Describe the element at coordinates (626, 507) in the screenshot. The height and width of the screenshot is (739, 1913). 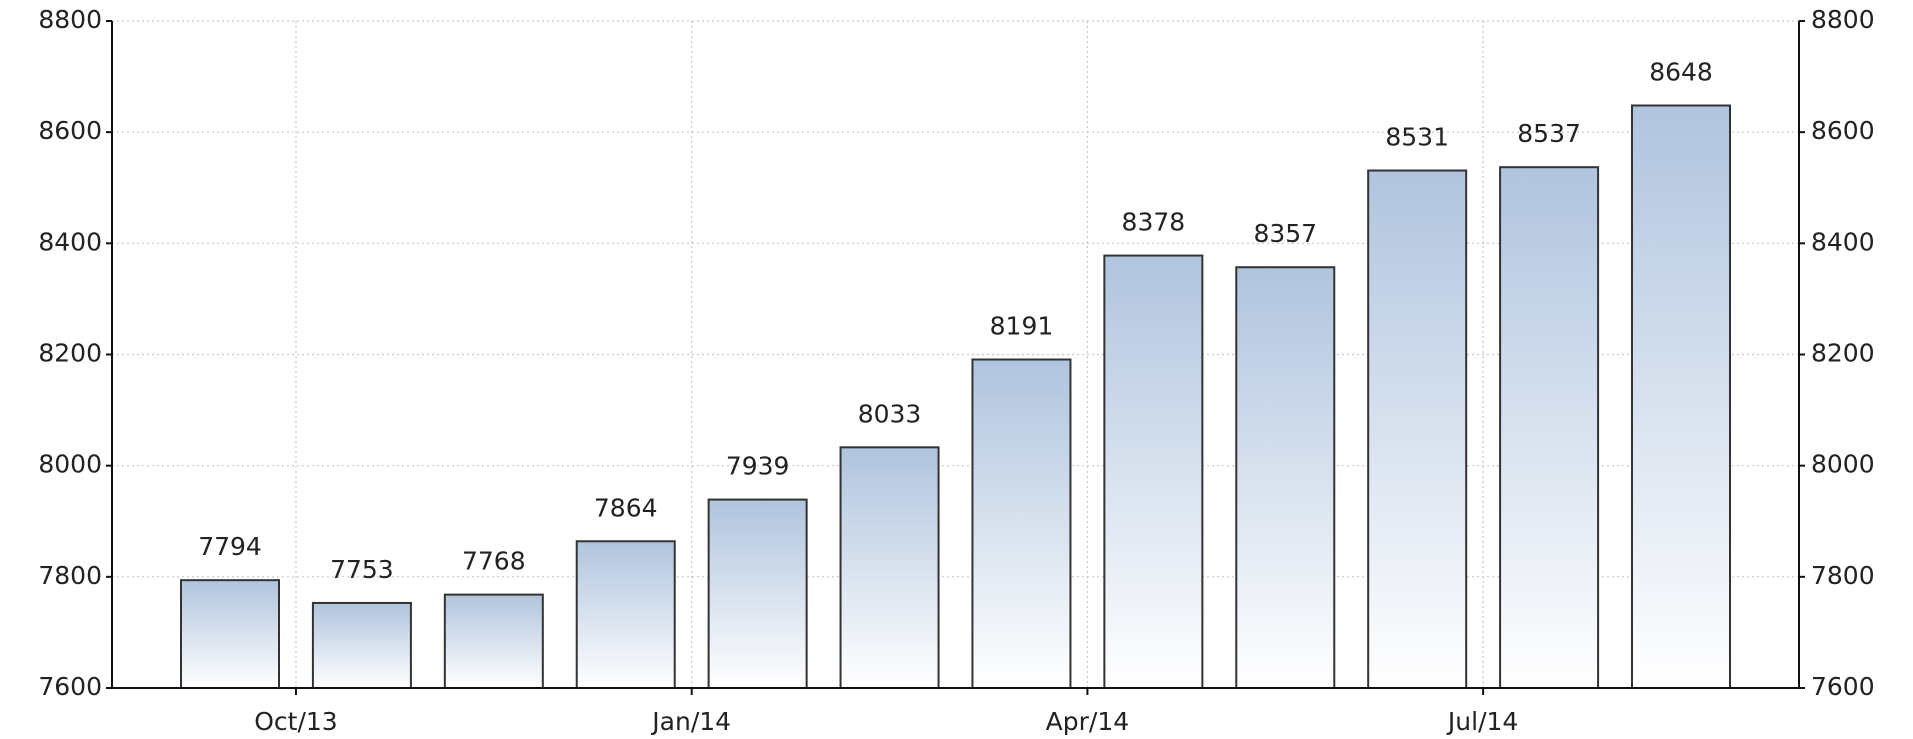
I see `value-label: 7864` at that location.